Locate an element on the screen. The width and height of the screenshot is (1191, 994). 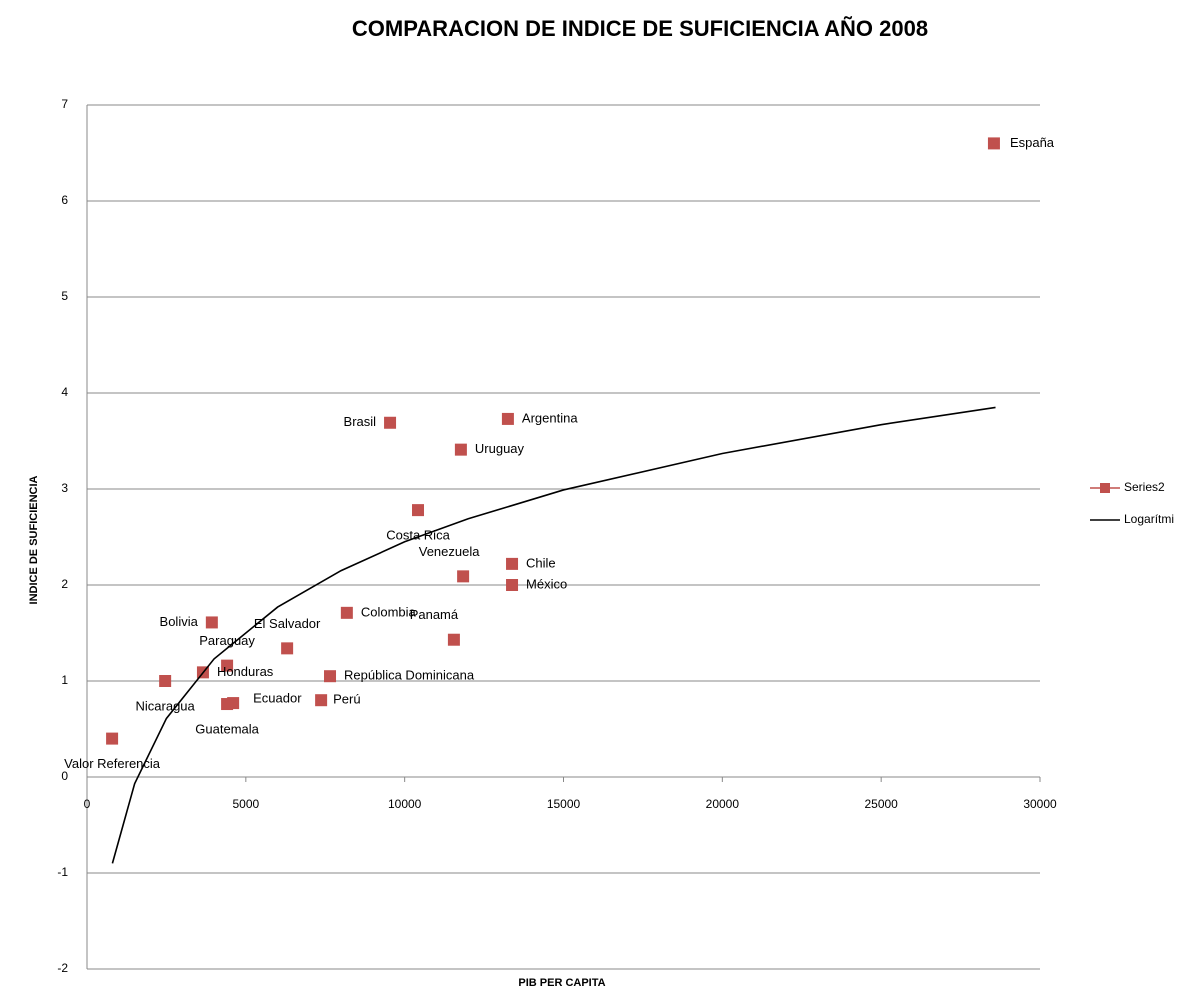
point-label: Nicaragua is located at coordinates (166, 705).